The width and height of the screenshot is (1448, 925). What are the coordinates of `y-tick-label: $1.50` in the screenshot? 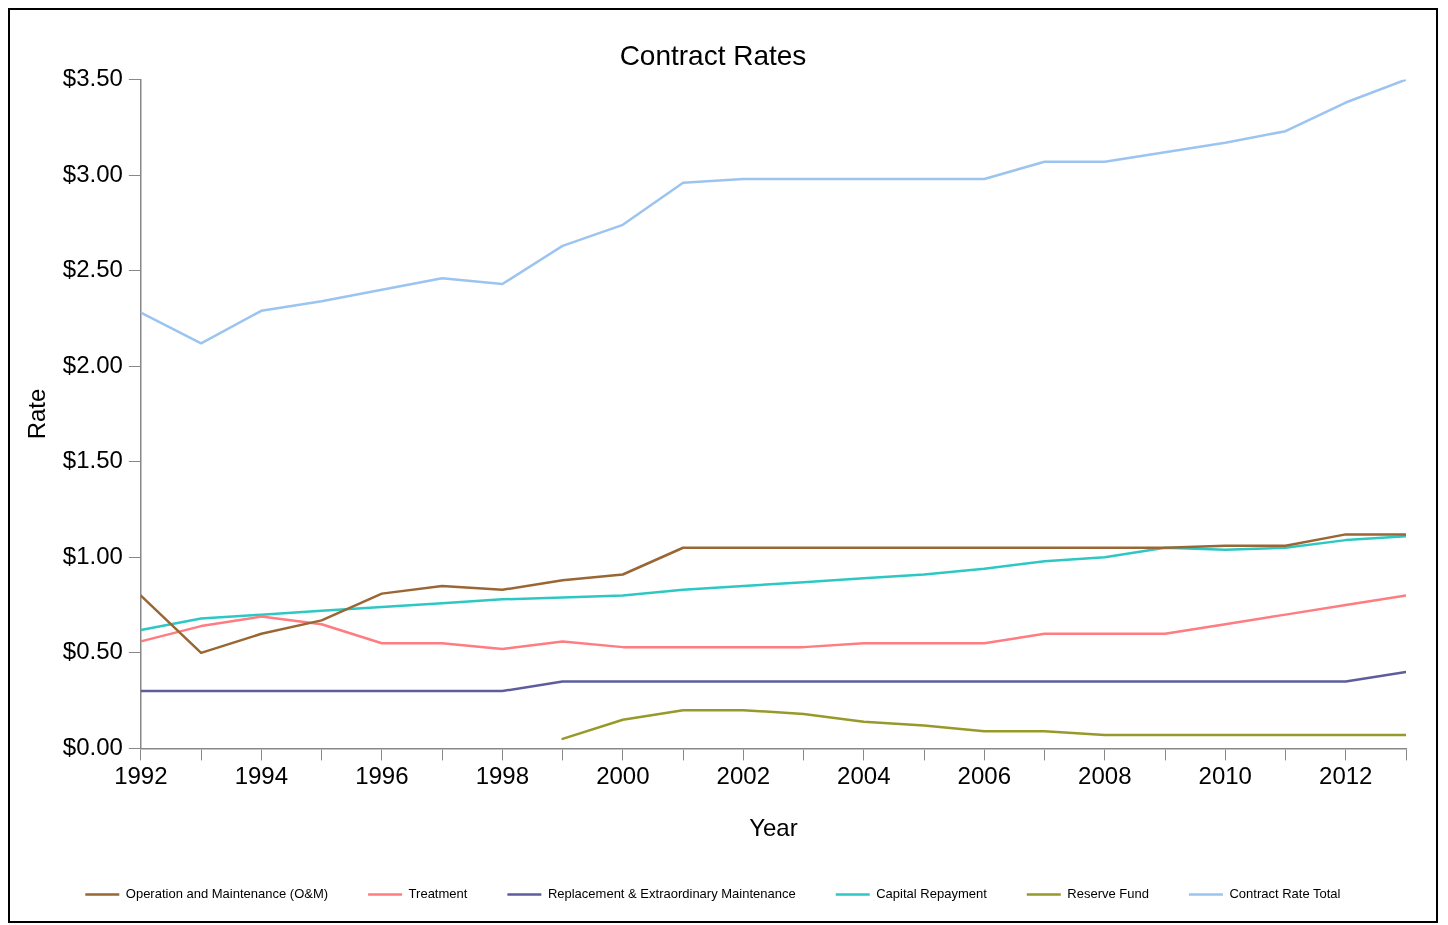 It's located at (92, 460).